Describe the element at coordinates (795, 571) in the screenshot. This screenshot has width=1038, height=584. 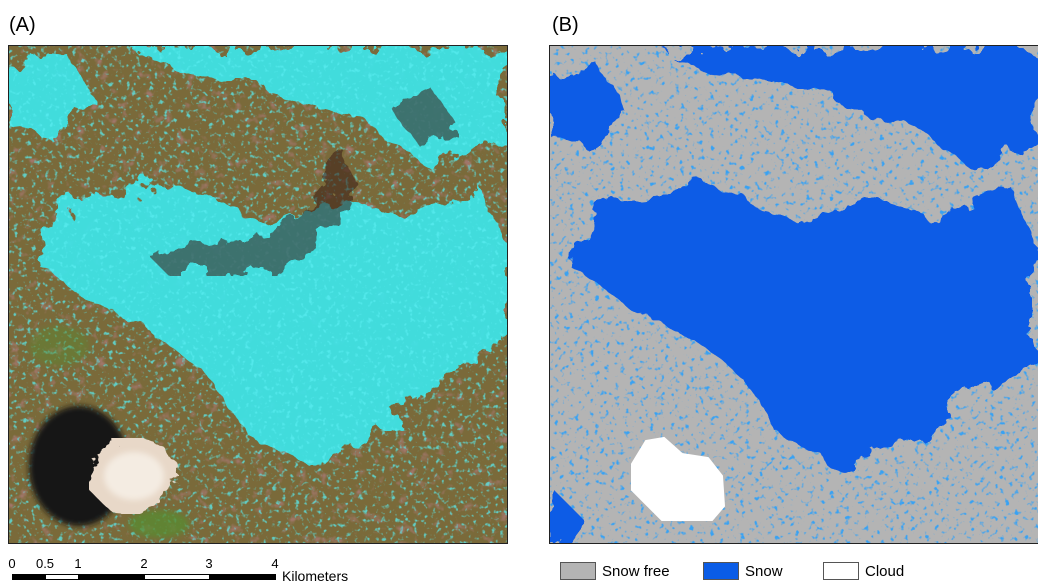
I see `map-legend: Snow free Snow Cloud` at that location.